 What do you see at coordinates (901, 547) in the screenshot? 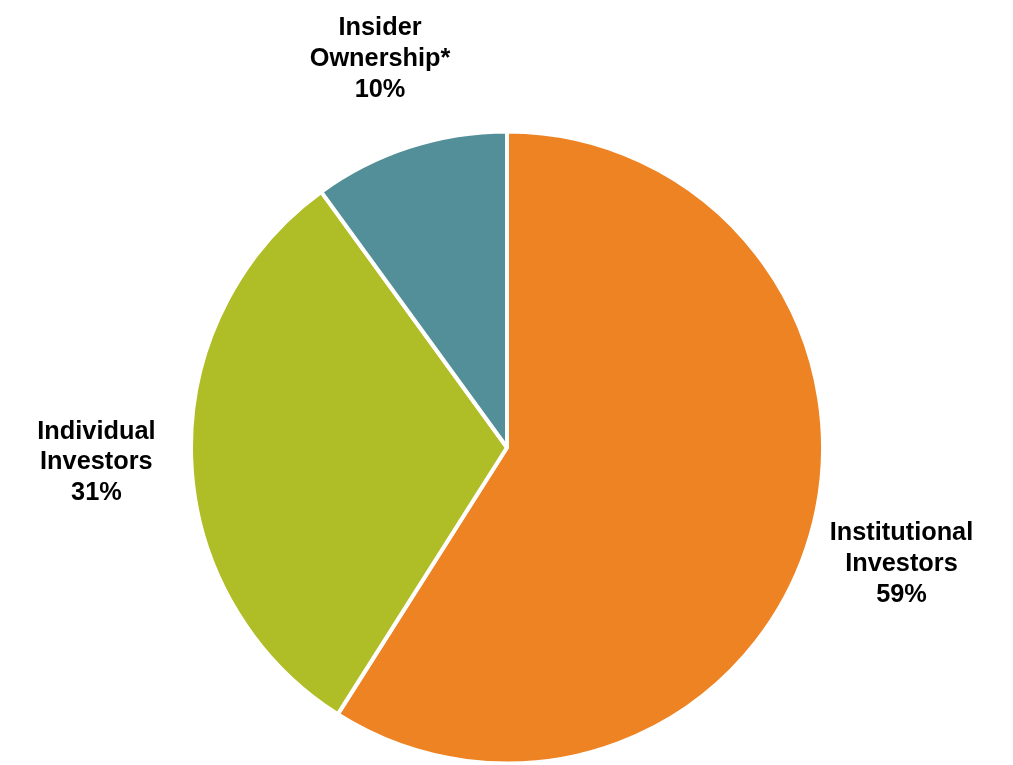
I see `slice-label: Institutional Investors` at bounding box center [901, 547].